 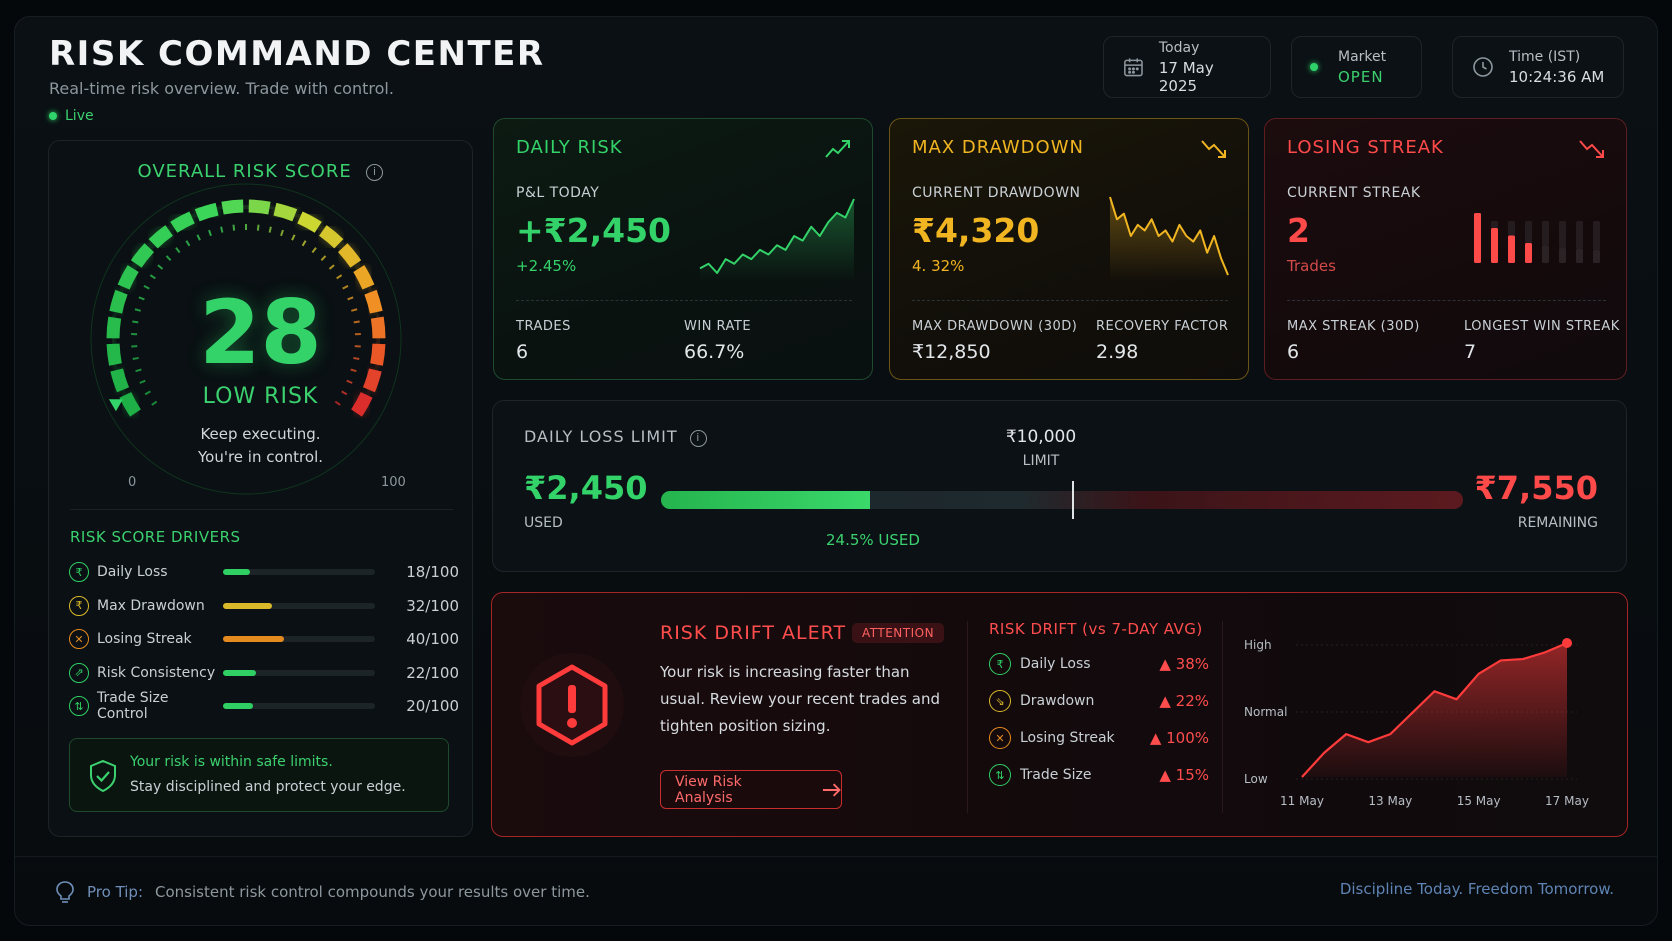 I want to click on risk-drift-name: Losing Streak, so click(x=1067, y=738).